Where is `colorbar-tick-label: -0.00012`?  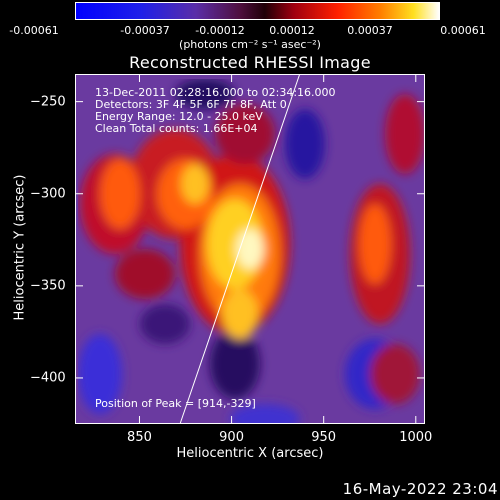 colorbar-tick-label: -0.00012 is located at coordinates (220, 30).